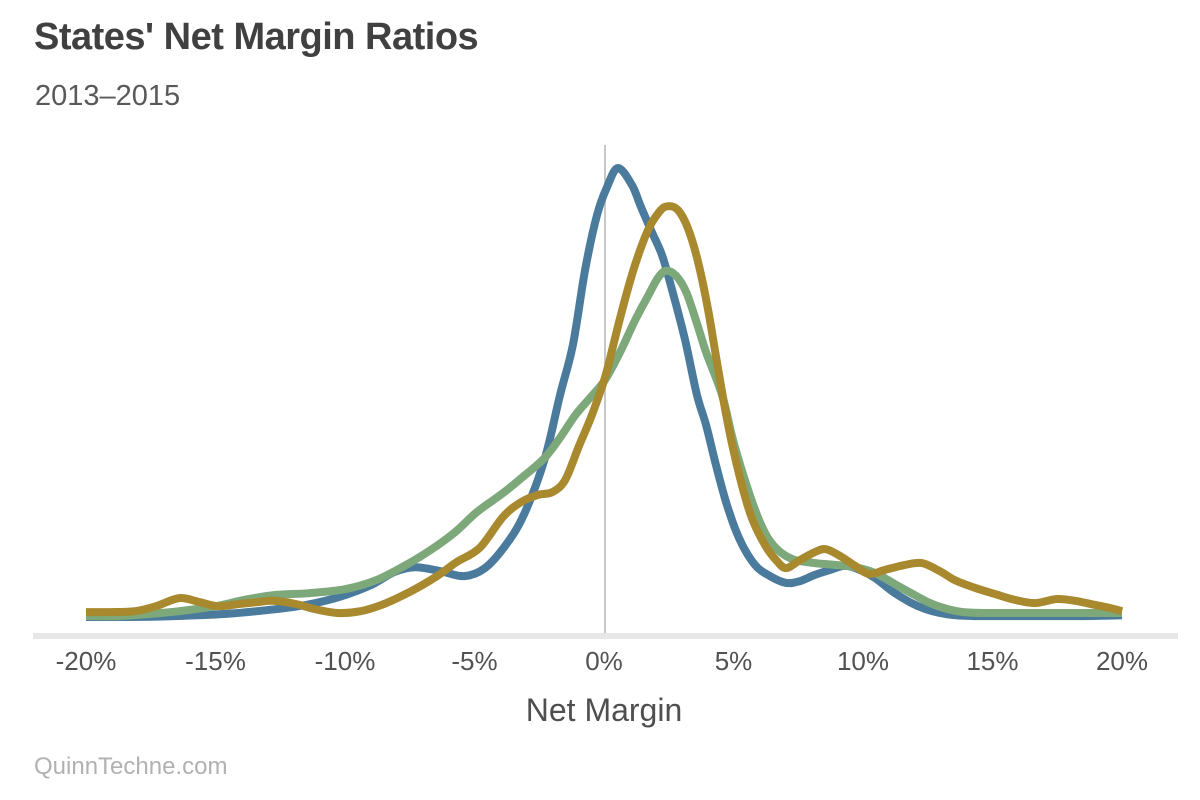 The width and height of the screenshot is (1200, 800). I want to click on chart-title: States' Net Margin Ratios, so click(256, 37).